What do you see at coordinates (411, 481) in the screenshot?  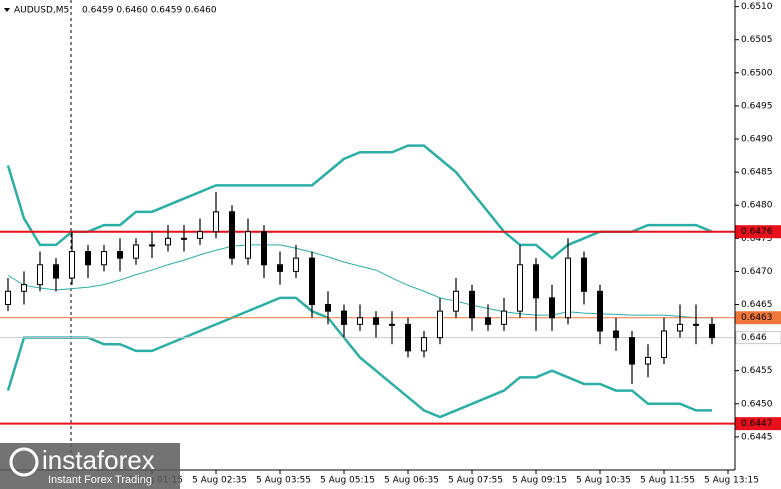 I see `x-tick-label: 5 Aug 06:35` at bounding box center [411, 481].